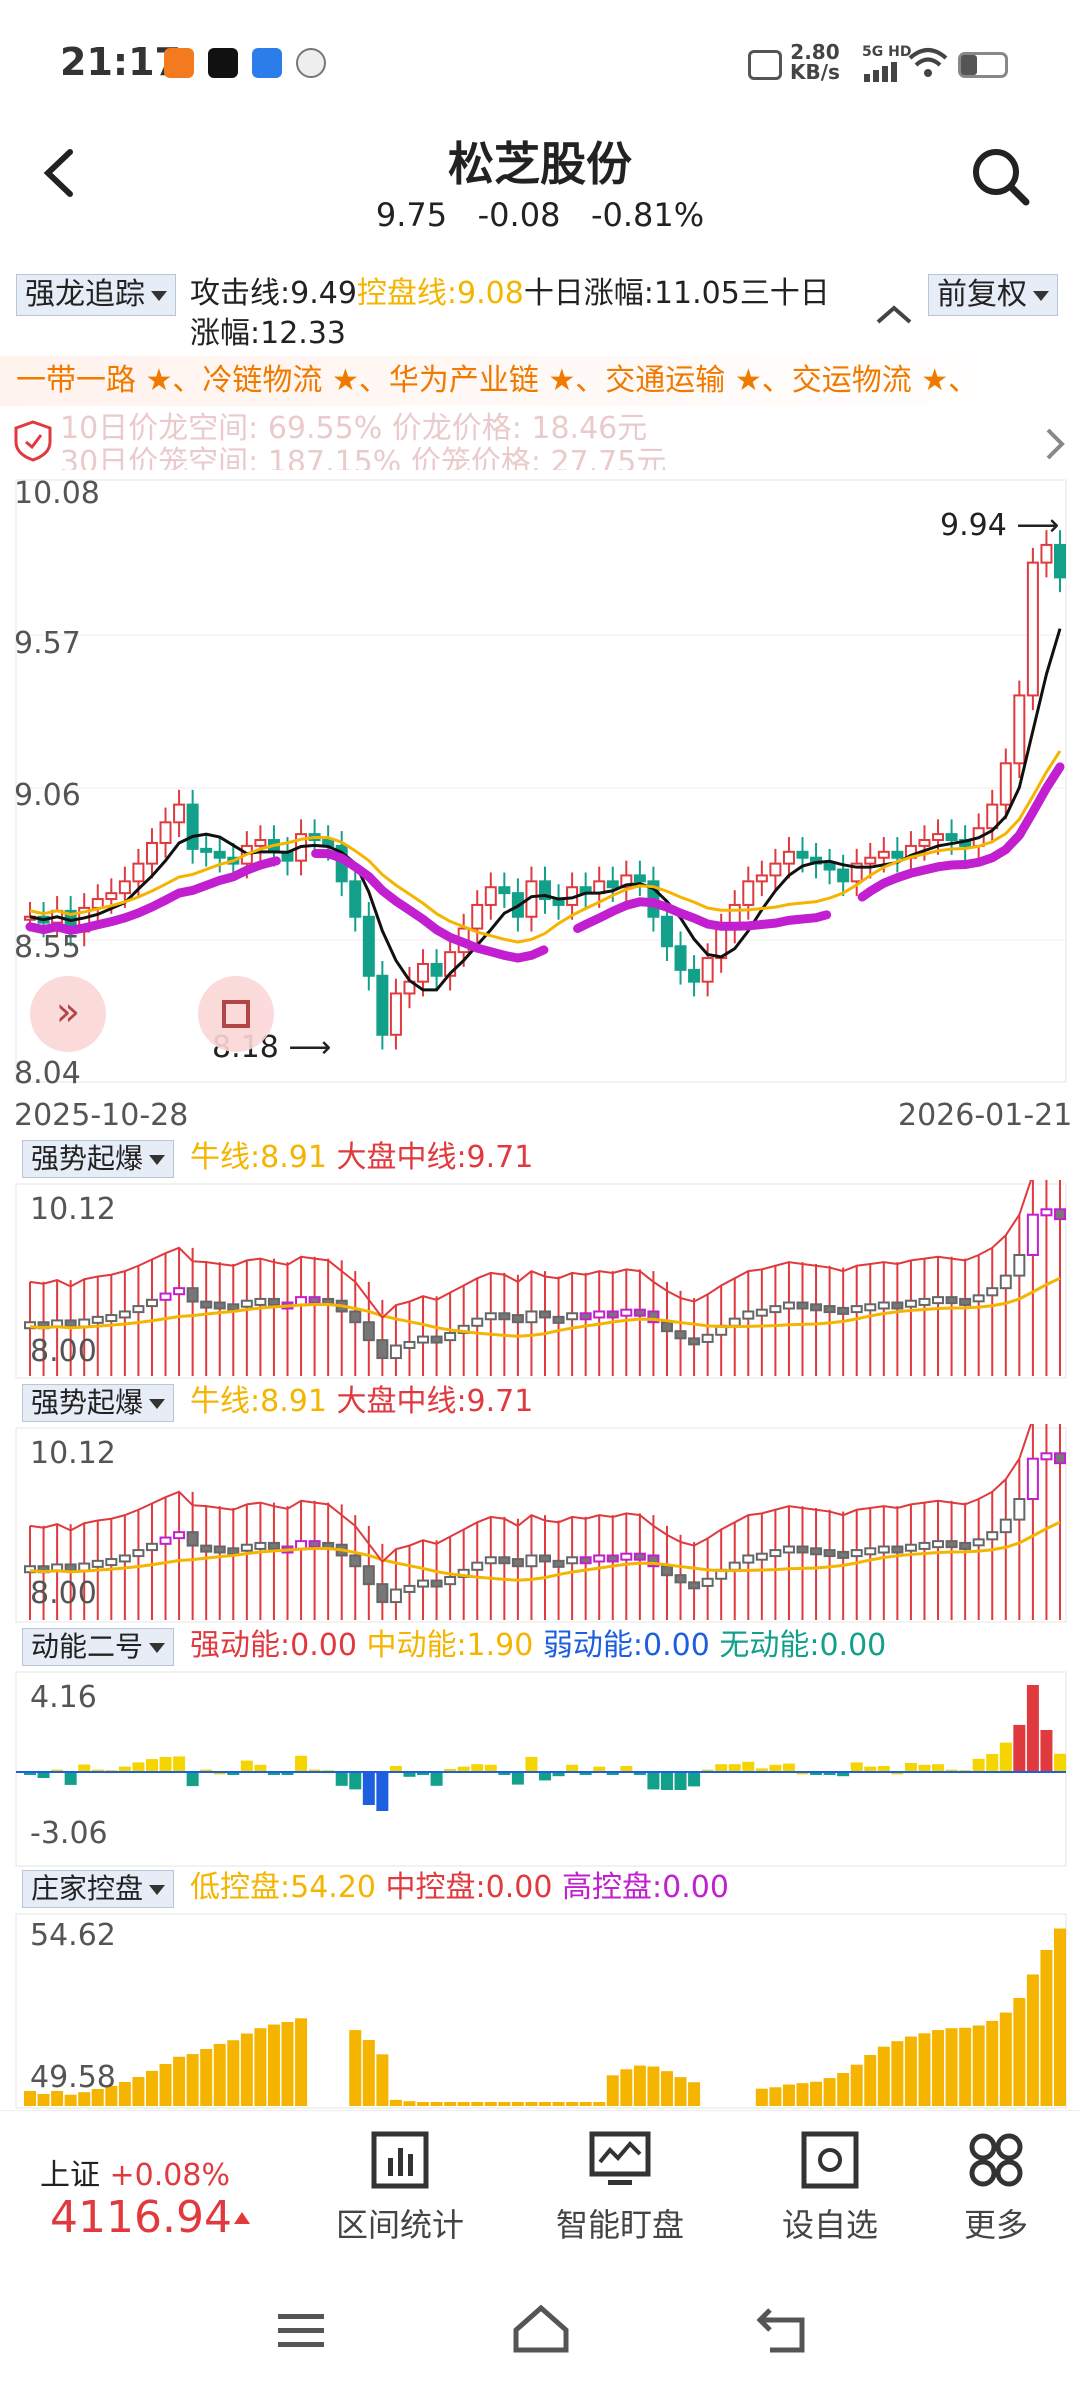 The image size is (1080, 2392). I want to click on control-line-value: 控盘线:9.08, so click(440, 293).